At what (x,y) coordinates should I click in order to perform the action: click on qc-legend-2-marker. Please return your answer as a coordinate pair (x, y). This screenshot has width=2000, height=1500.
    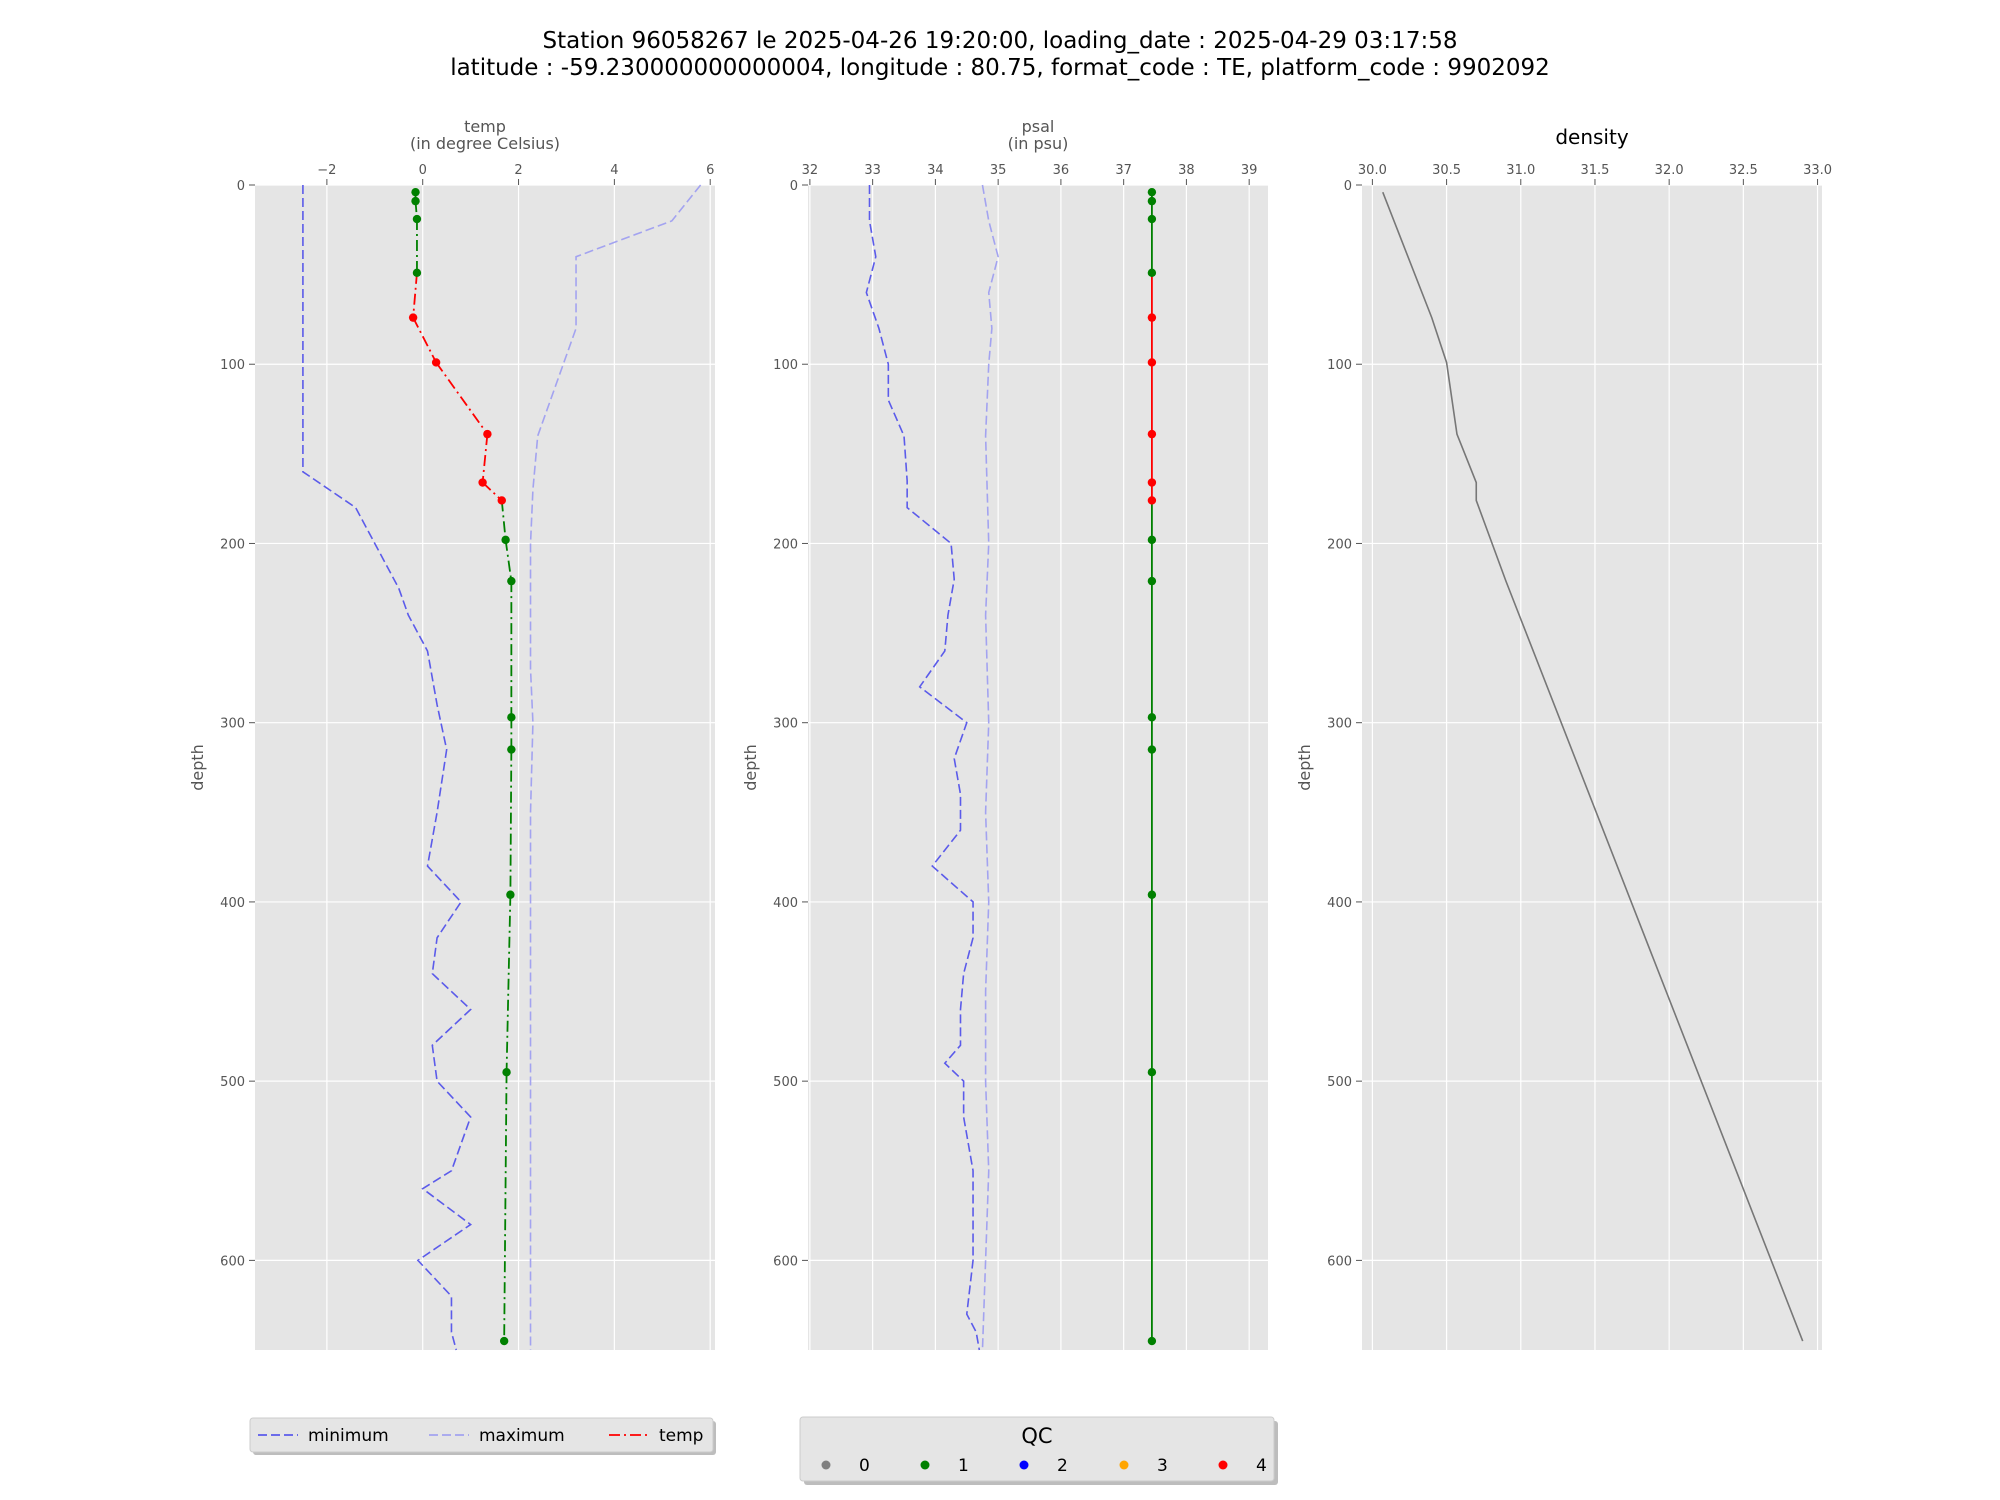
    Looking at the image, I should click on (1024, 1465).